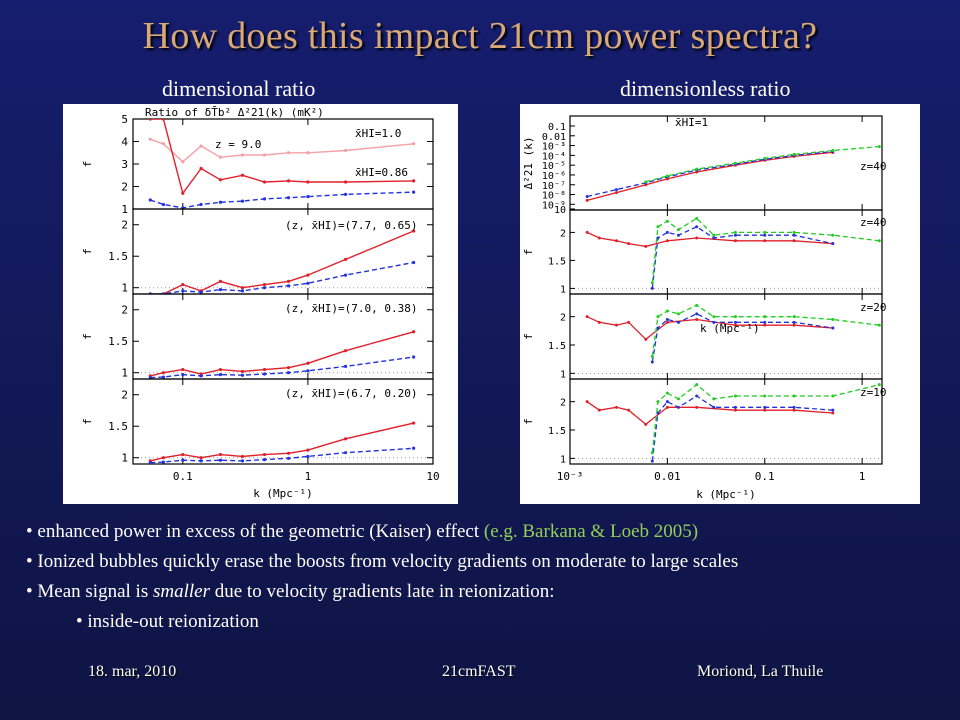  Describe the element at coordinates (528, 163) in the screenshot. I see `y-axis-label: Δ²21 (k)` at that location.